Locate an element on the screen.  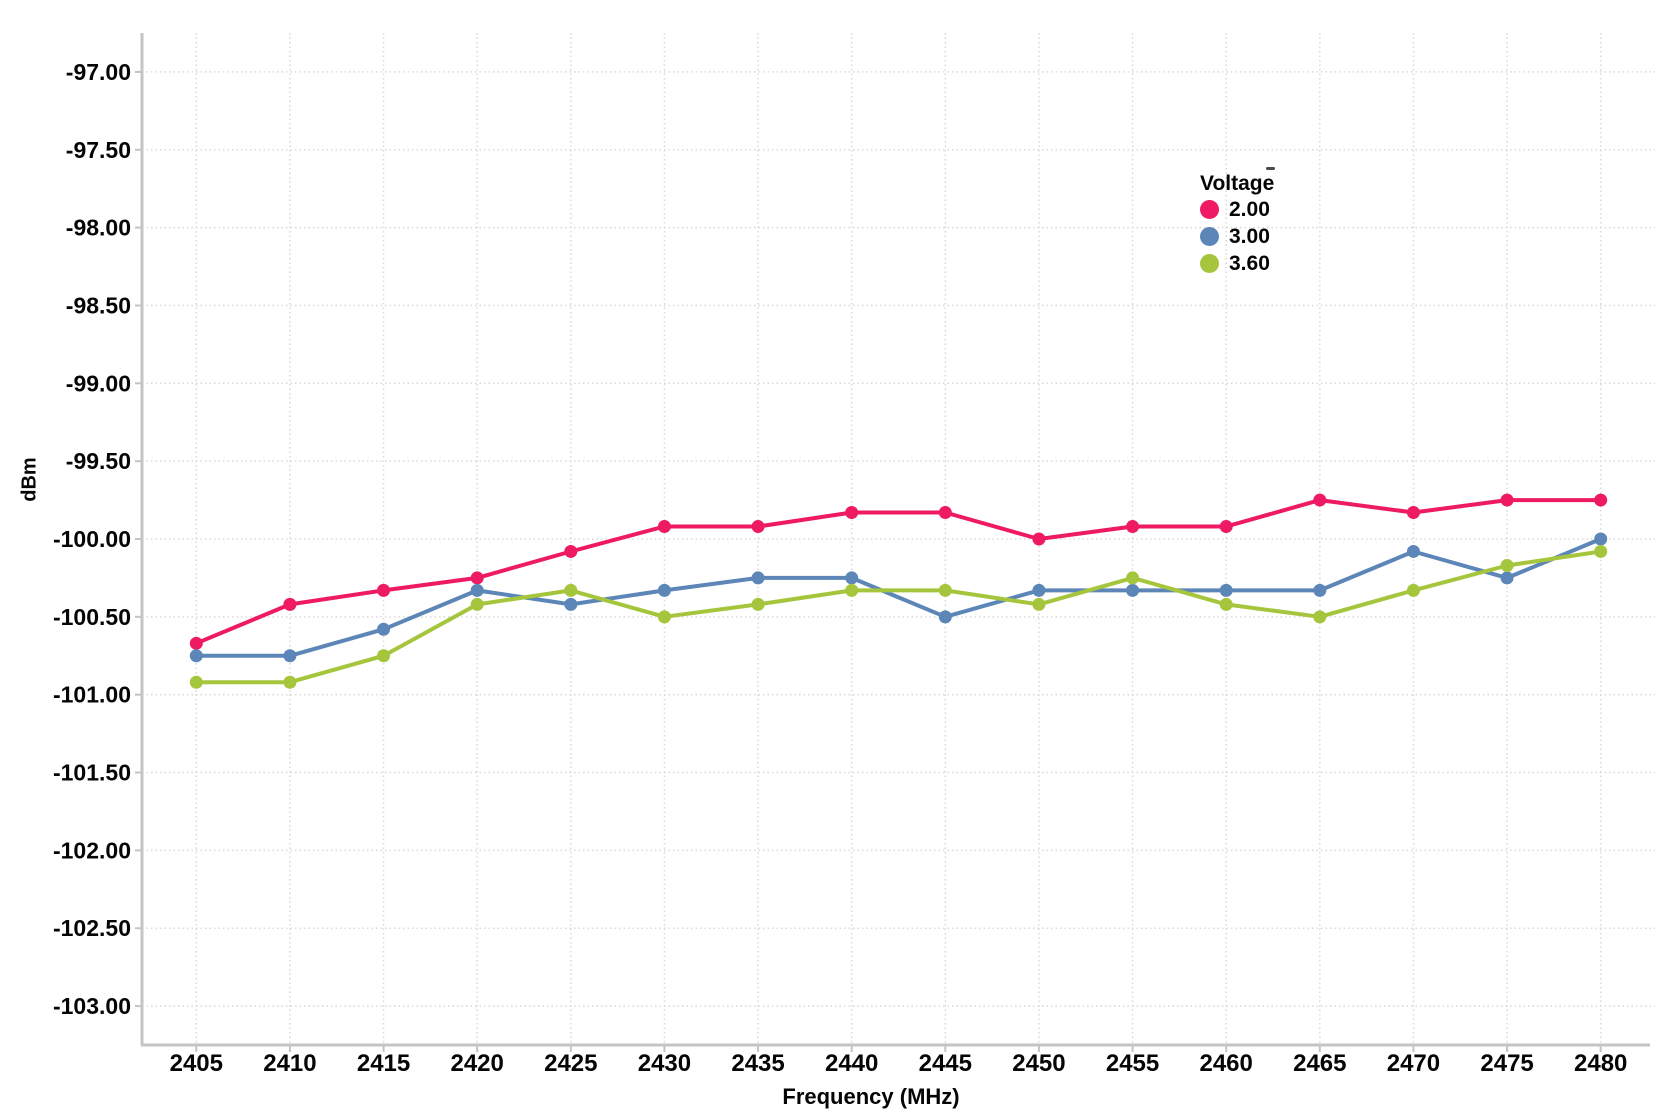
x-tick-label: 2430 is located at coordinates (664, 1063).